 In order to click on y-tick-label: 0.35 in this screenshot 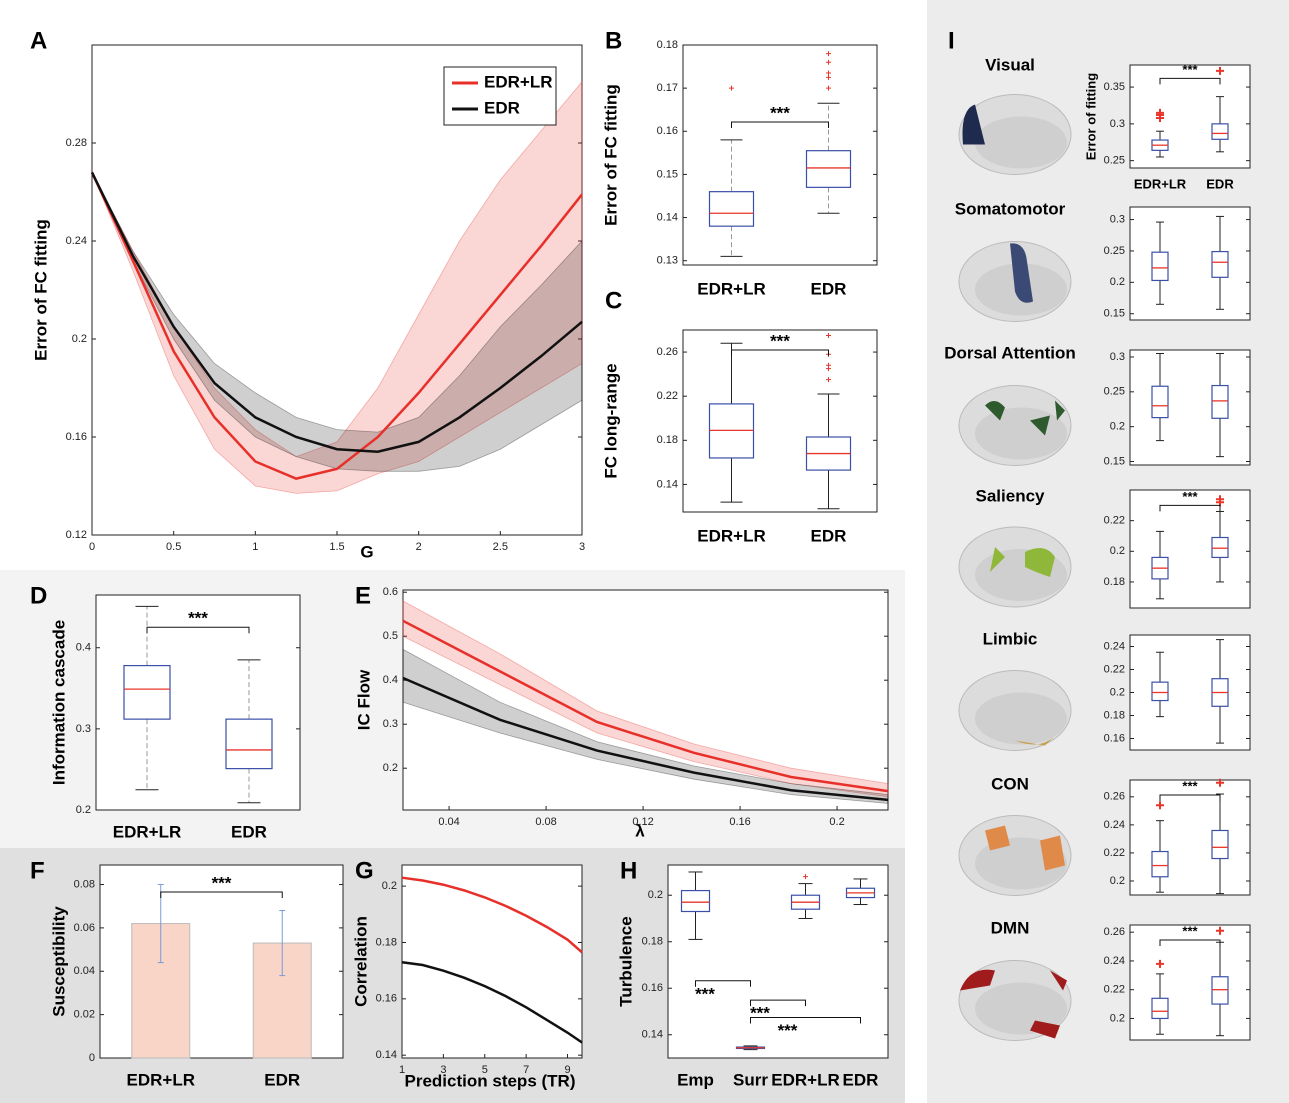, I will do `click(1114, 87)`.